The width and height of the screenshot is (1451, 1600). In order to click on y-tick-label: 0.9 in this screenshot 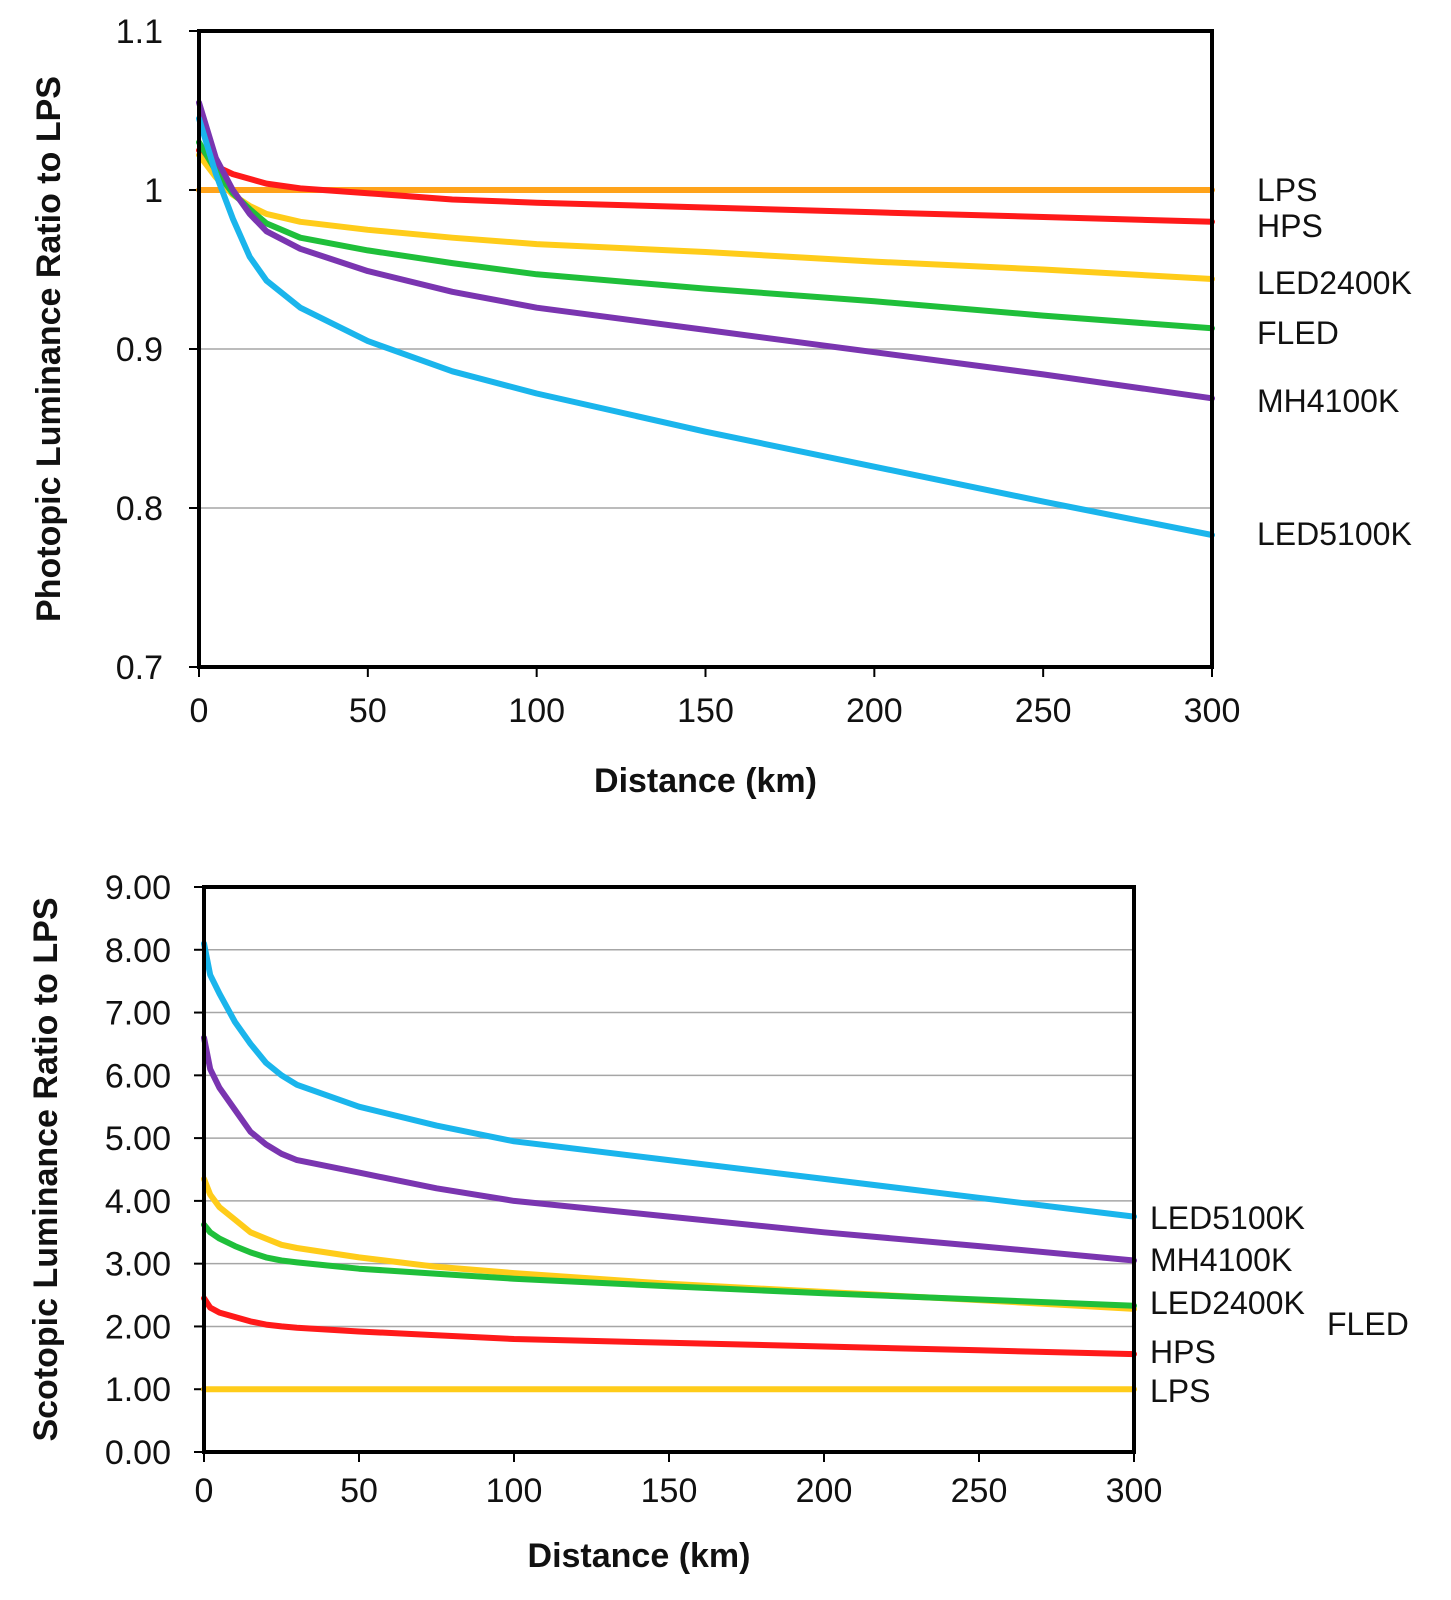, I will do `click(139, 350)`.